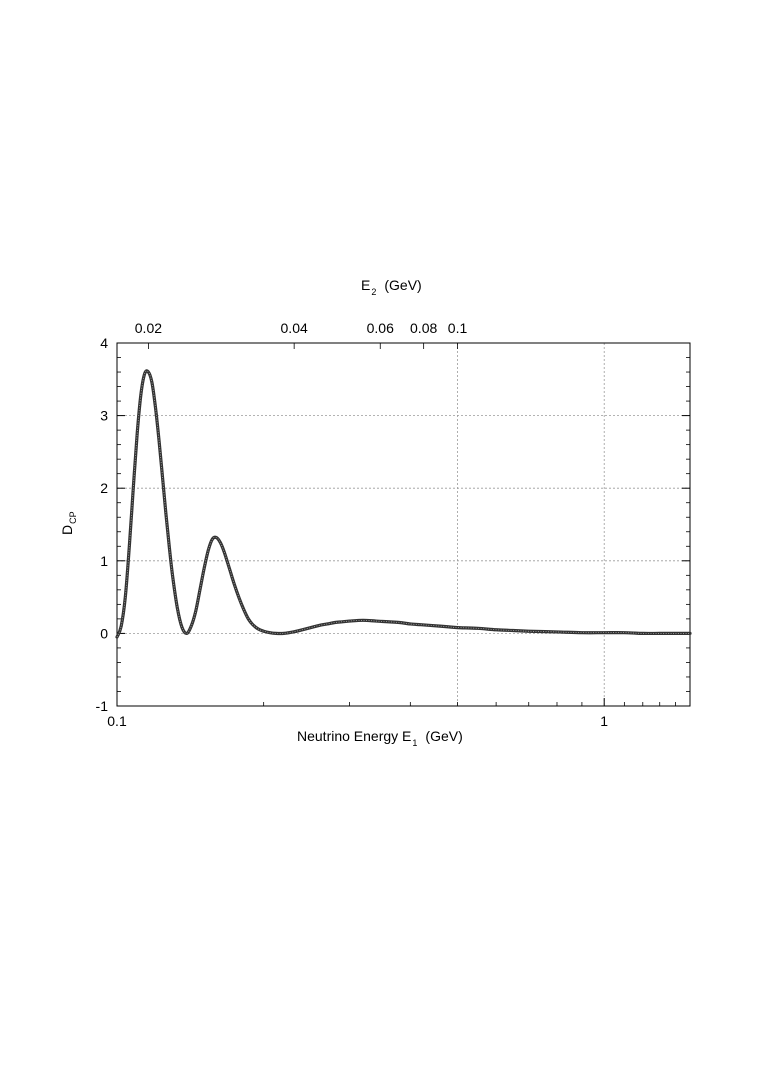  What do you see at coordinates (458, 328) in the screenshot?
I see `top-tick-label: 0.1` at bounding box center [458, 328].